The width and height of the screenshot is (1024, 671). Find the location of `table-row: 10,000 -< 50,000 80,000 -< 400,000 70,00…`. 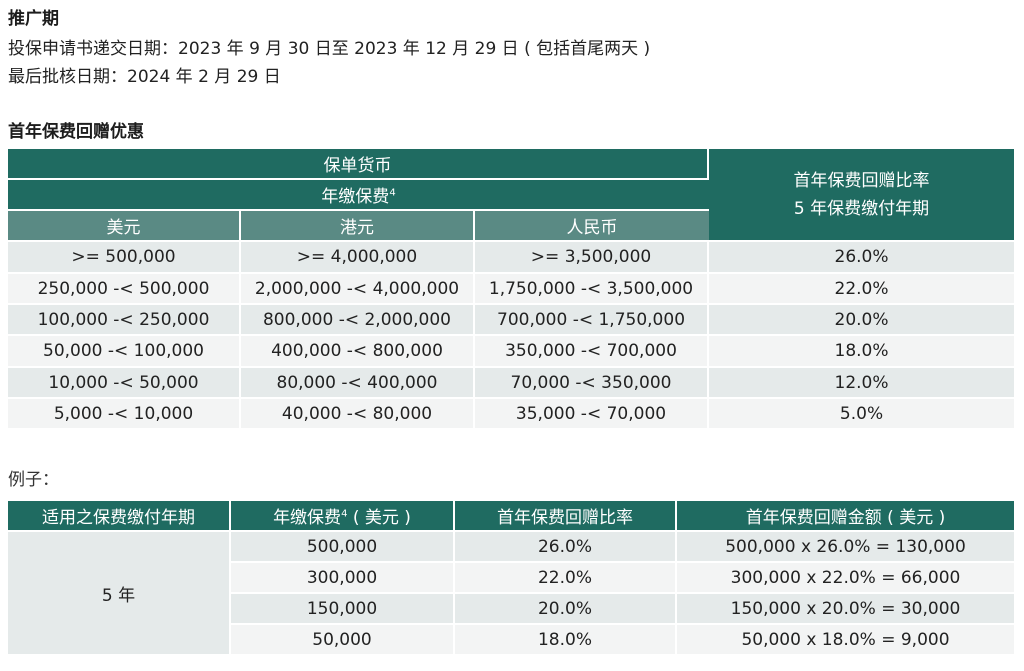

table-row: 10,000 -< 50,000 80,000 -< 400,000 70,00… is located at coordinates (511, 383).